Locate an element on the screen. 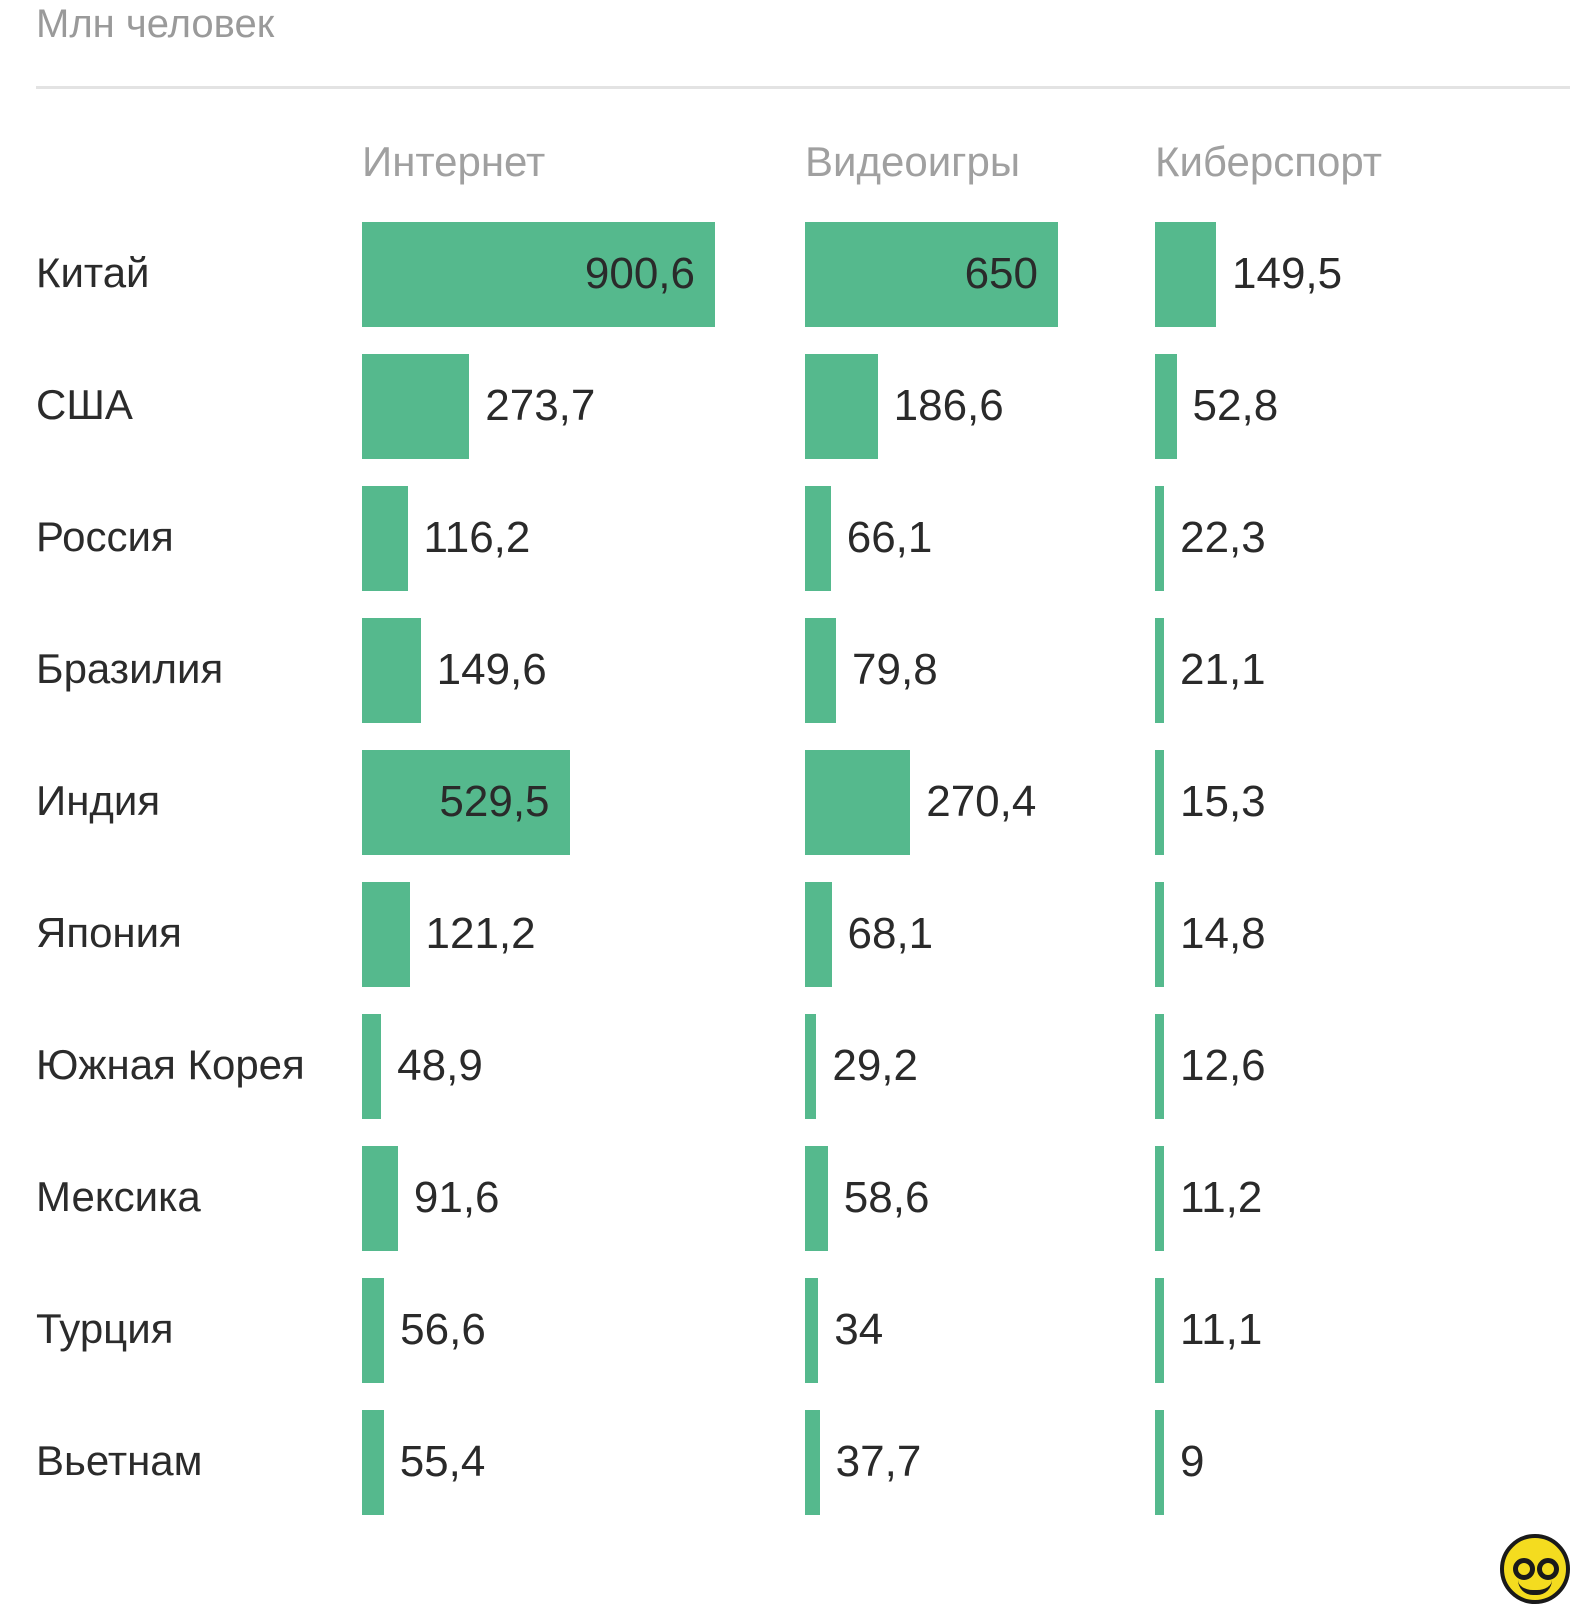  data-label: 56,6 is located at coordinates (443, 1329).